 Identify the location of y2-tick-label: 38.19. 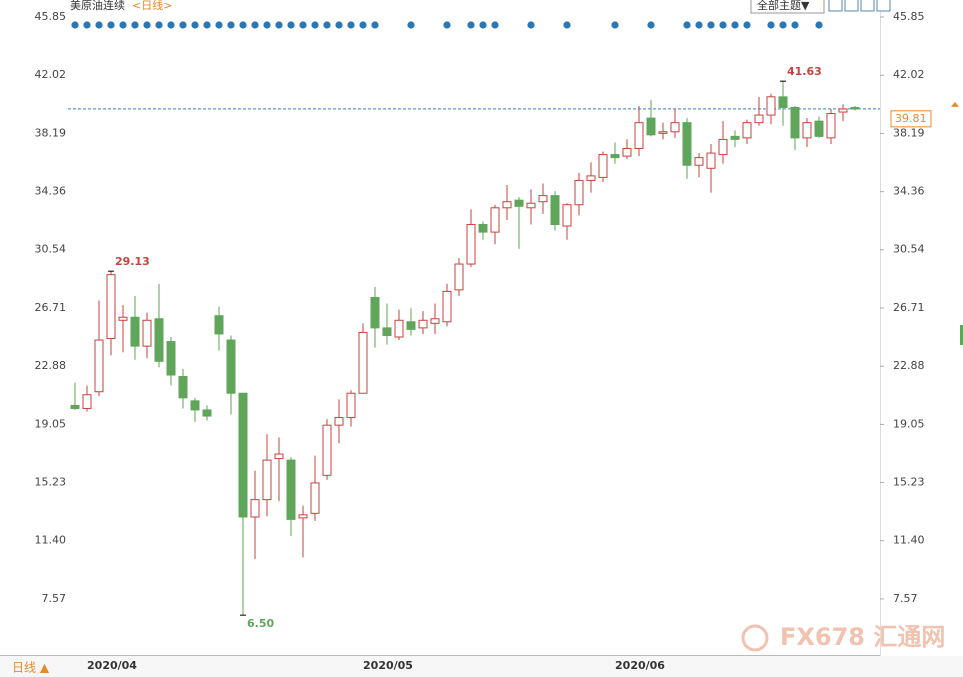
(909, 132).